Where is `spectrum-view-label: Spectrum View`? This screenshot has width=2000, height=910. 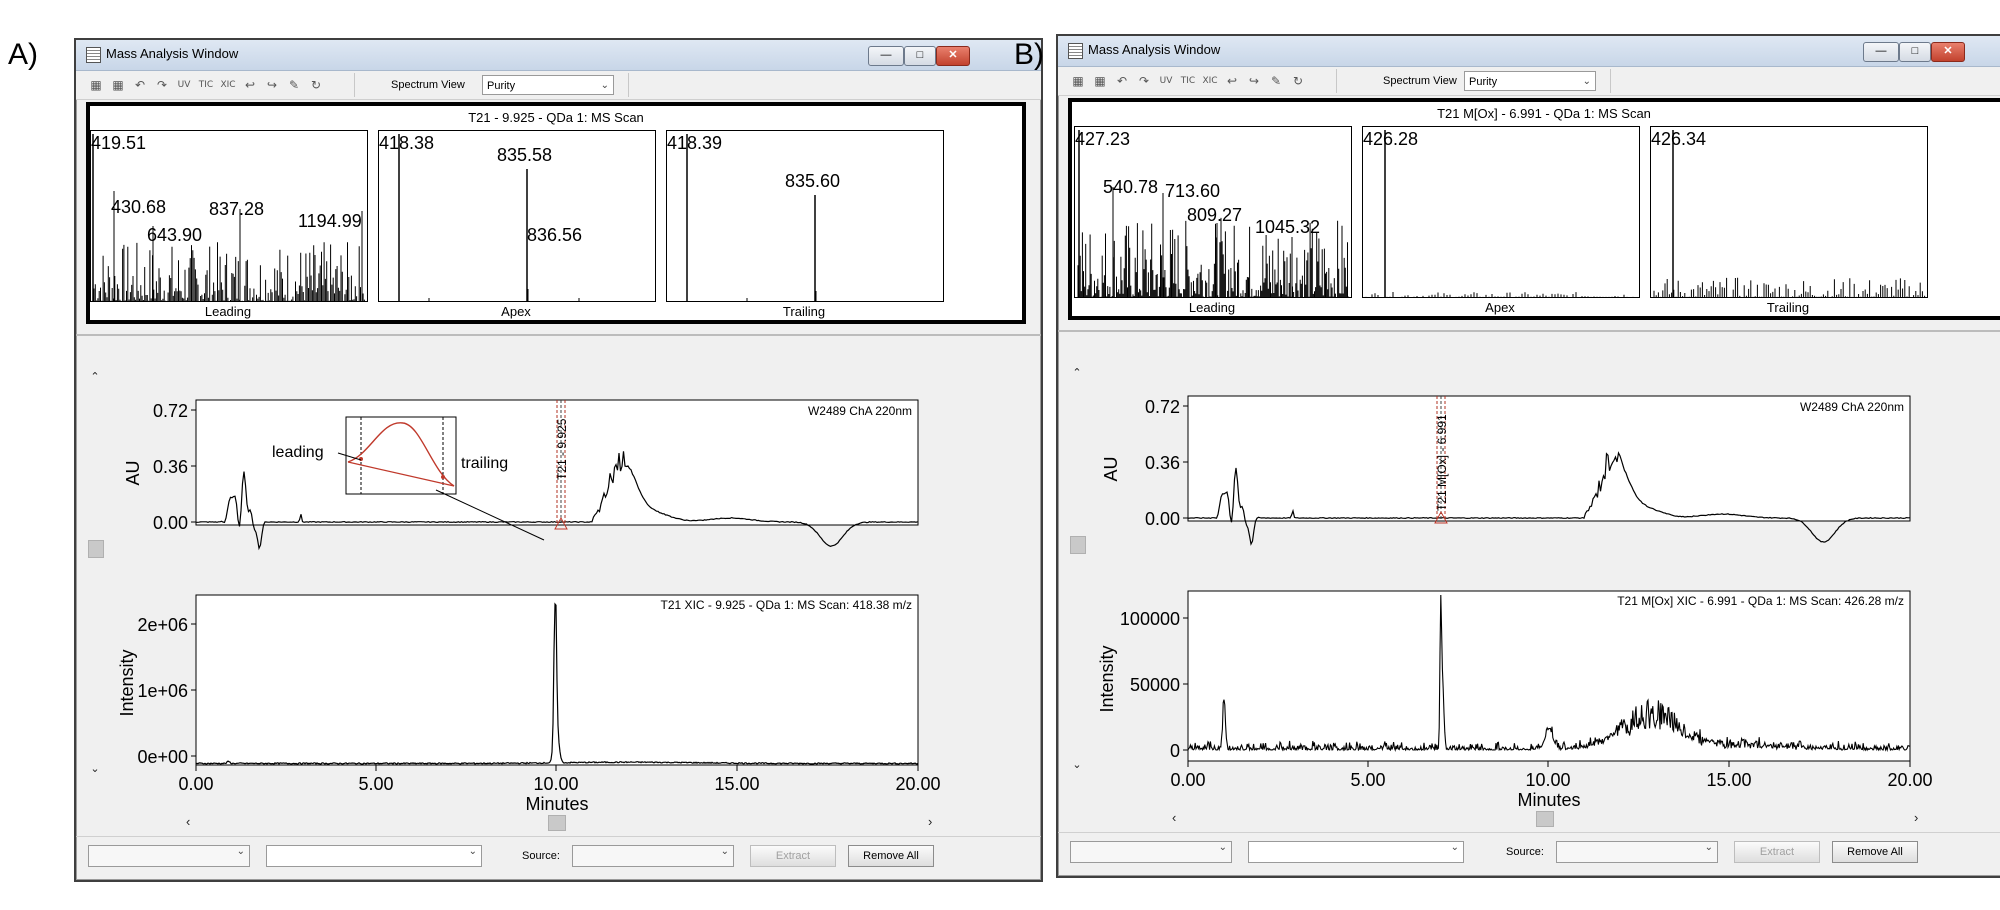
spectrum-view-label: Spectrum View is located at coordinates (428, 85).